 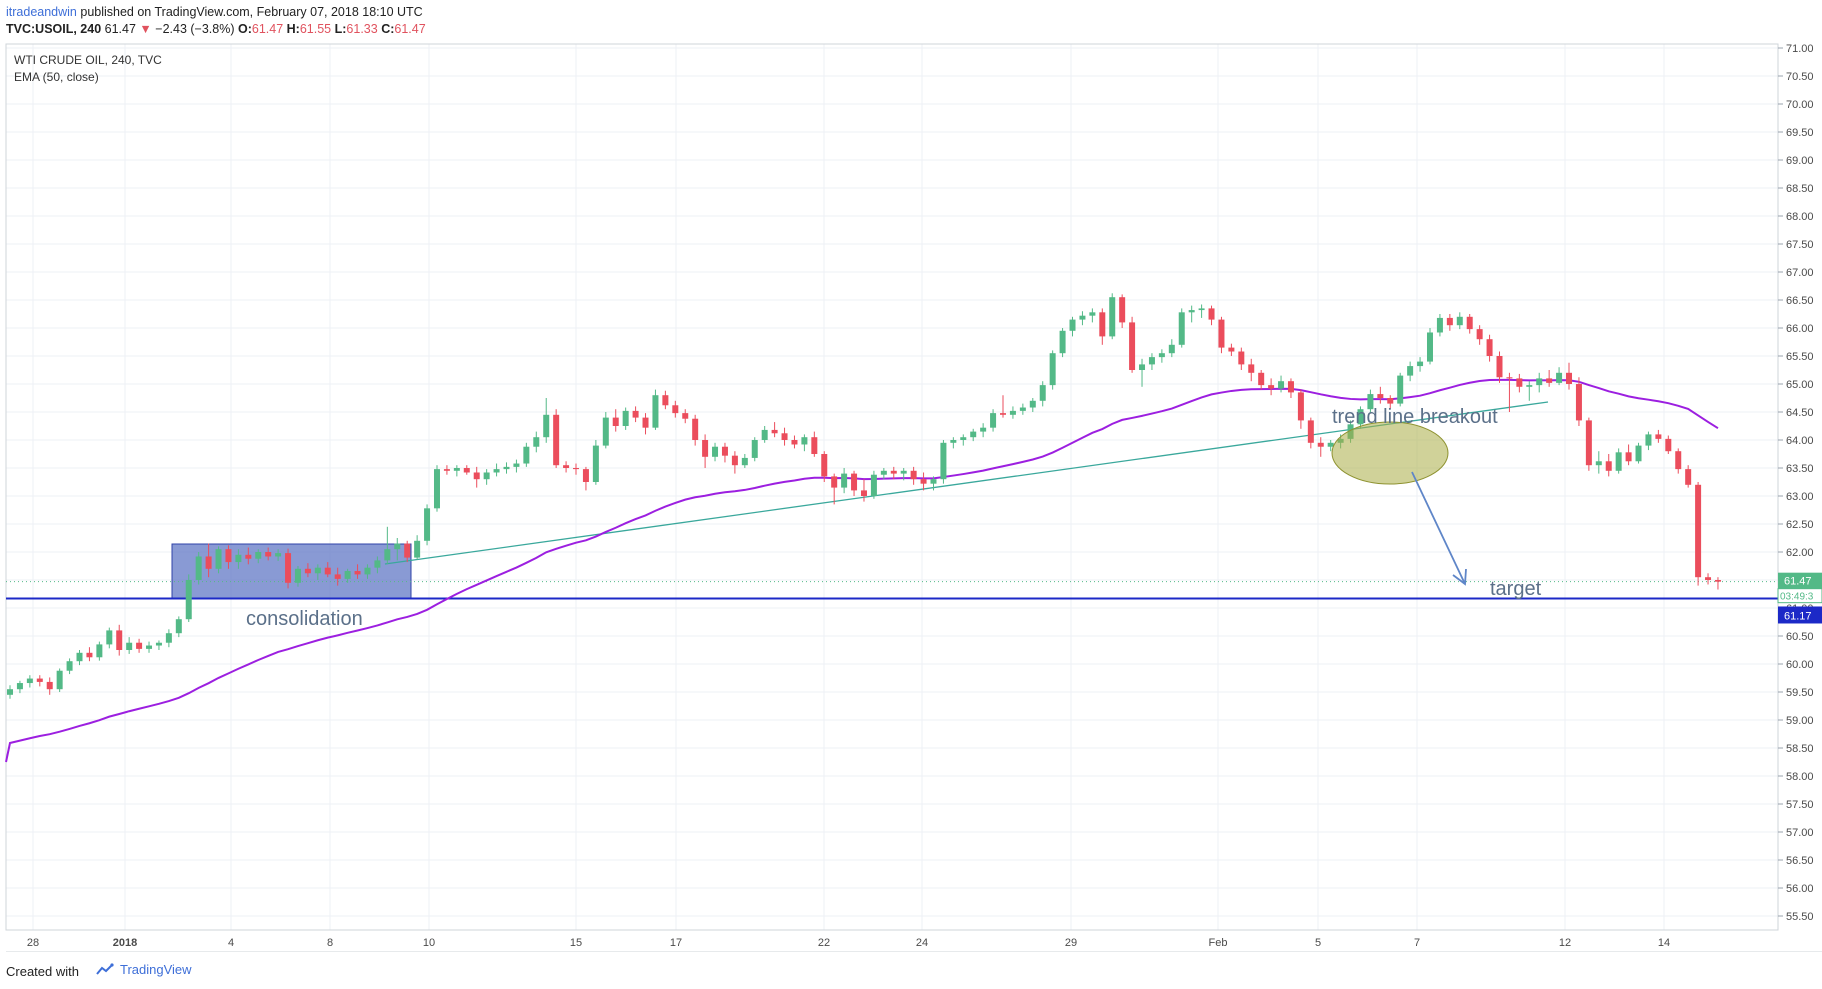 What do you see at coordinates (1800, 553) in the screenshot?
I see `price-tick-label: 62.00` at bounding box center [1800, 553].